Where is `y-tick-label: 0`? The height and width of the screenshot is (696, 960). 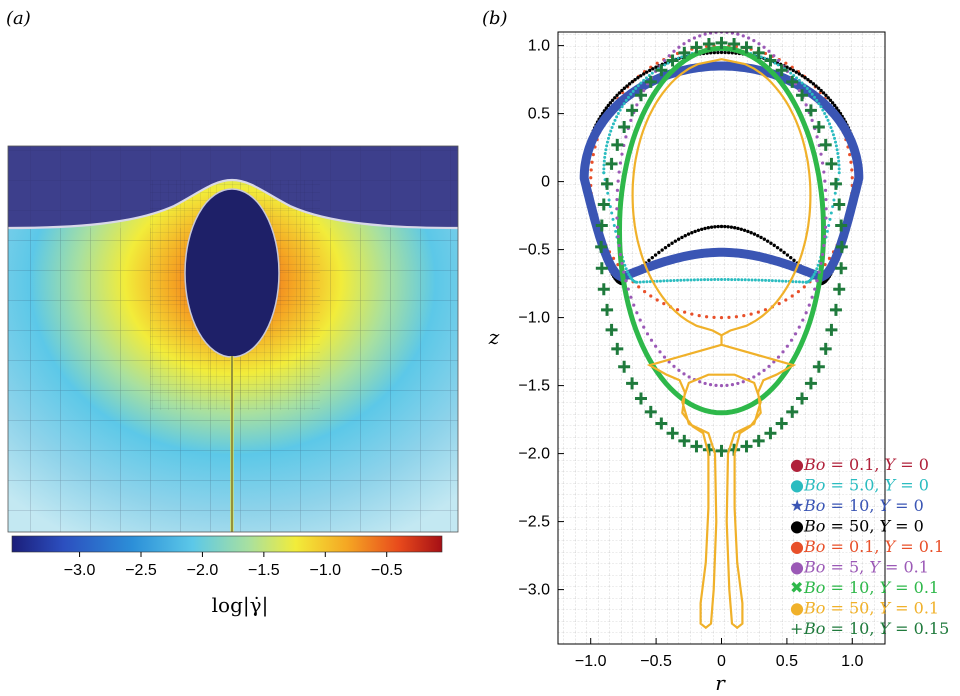 y-tick-label: 0 is located at coordinates (545, 182).